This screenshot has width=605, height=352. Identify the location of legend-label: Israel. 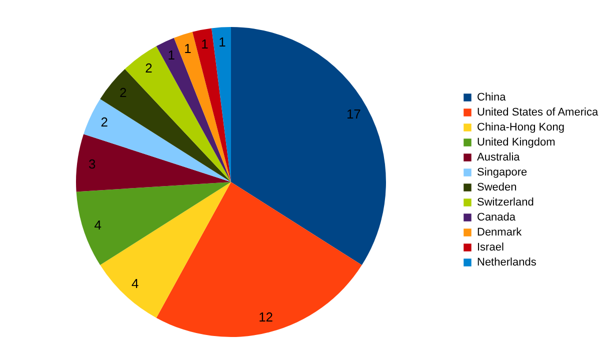
(490, 248).